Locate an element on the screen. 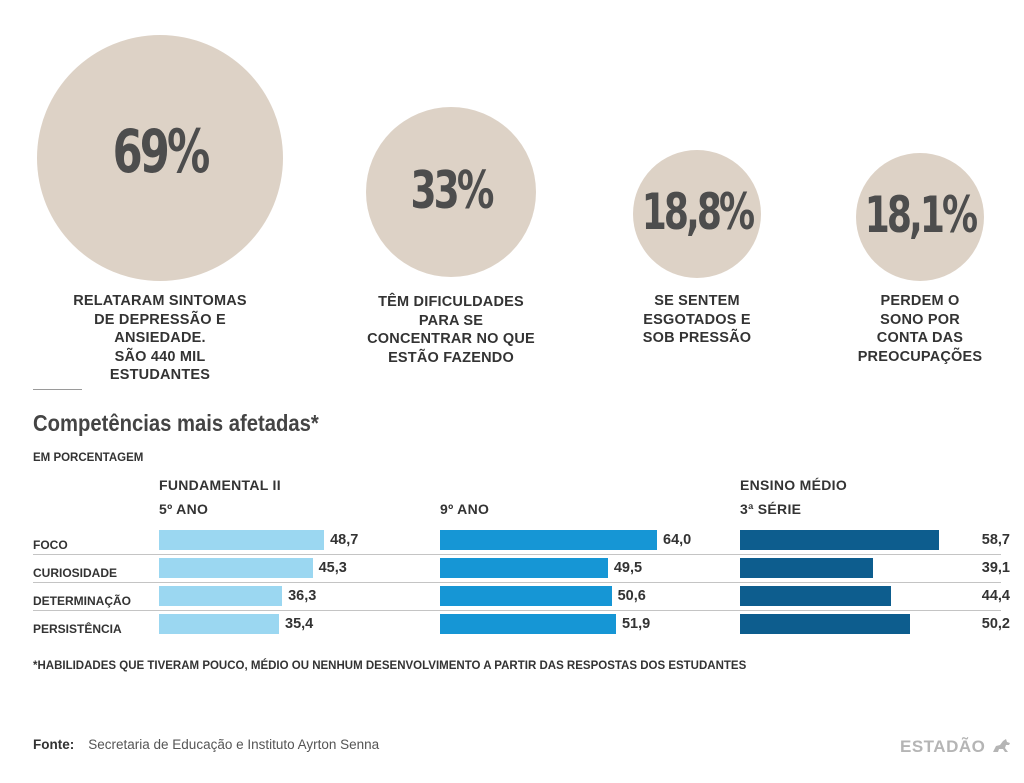 The image size is (1024, 783). chart-subtitle: EM PORCENTAGEM is located at coordinates (88, 458).